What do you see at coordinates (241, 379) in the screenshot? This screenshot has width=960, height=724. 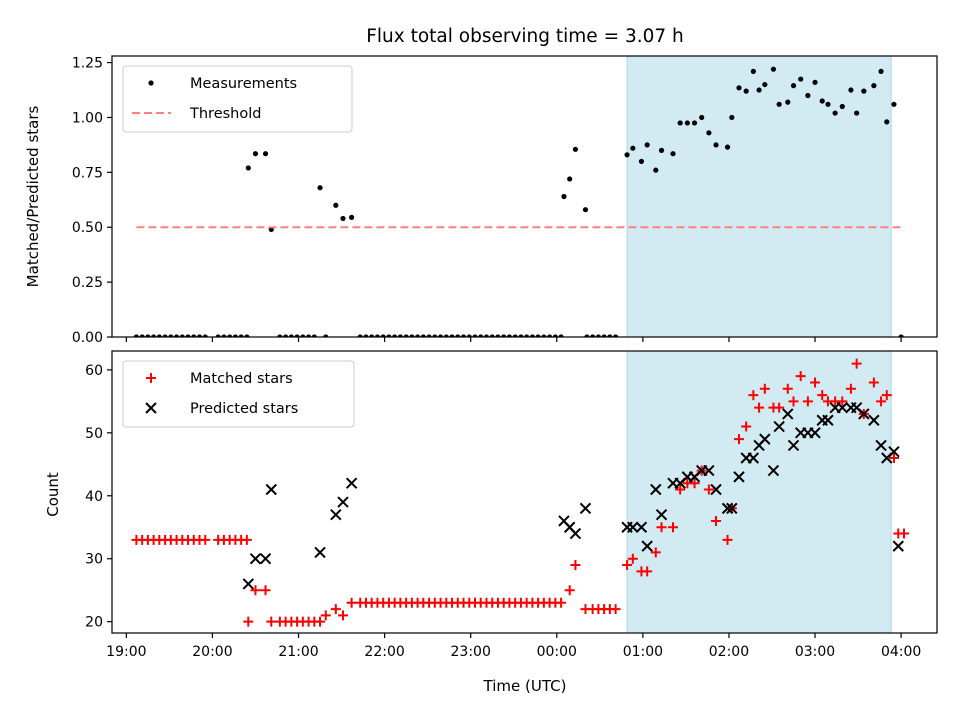 I see `legend-label: Matched stars` at bounding box center [241, 379].